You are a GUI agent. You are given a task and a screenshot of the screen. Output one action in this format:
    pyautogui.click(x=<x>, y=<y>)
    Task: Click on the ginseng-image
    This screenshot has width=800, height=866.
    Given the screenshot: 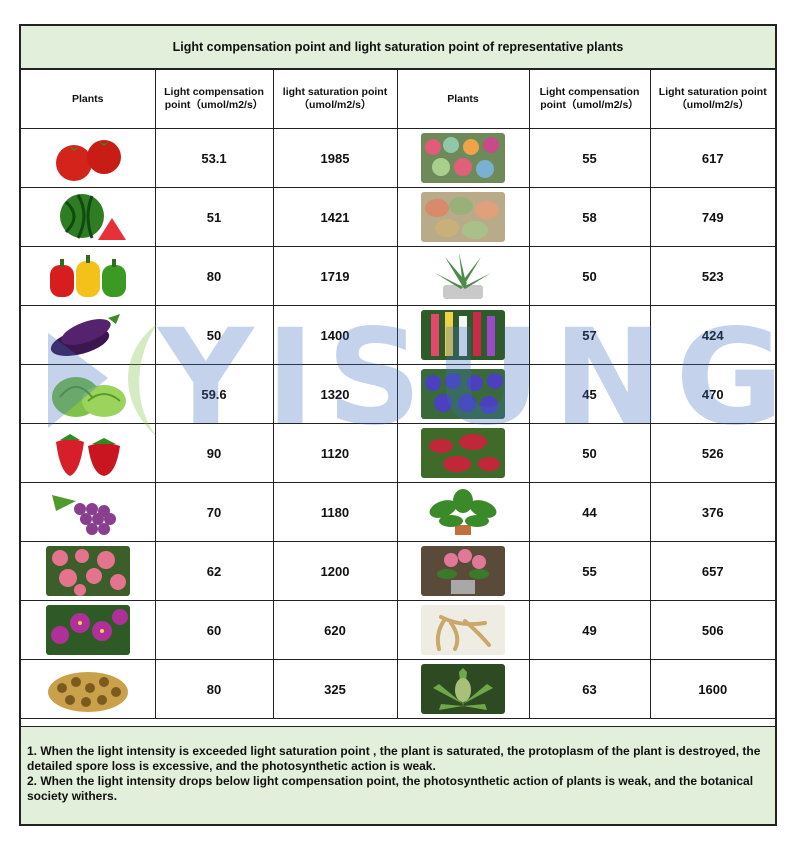 What is the action you would take?
    pyautogui.click(x=463, y=630)
    